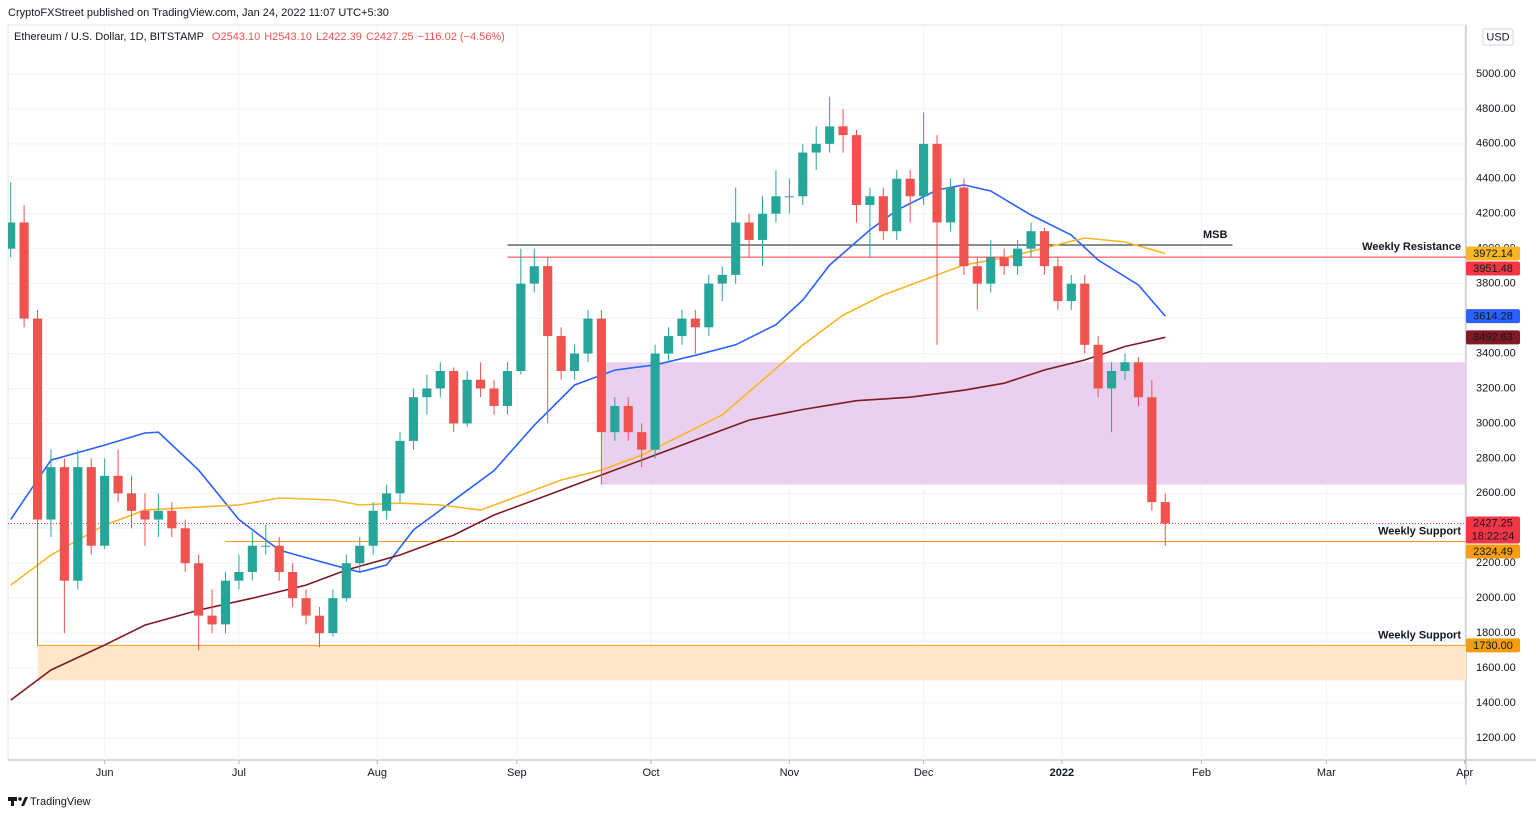 Image resolution: width=1536 pixels, height=817 pixels. Describe the element at coordinates (1496, 388) in the screenshot. I see `y-tick-label: 3200.00` at that location.